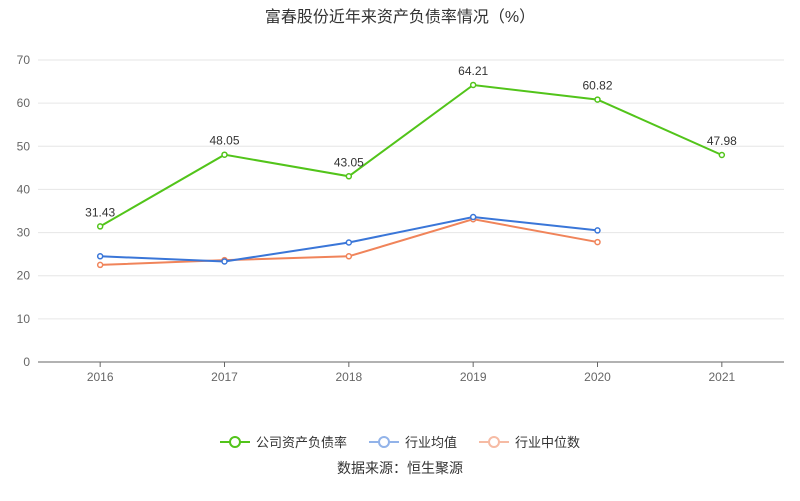  I want to click on legend-item-industry-median: 行业中位数, so click(529, 441).